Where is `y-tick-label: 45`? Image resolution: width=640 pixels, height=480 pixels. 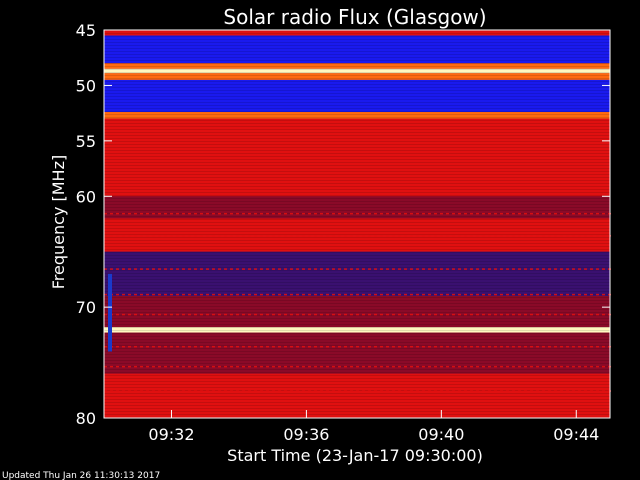 y-tick-label: 45 is located at coordinates (86, 30).